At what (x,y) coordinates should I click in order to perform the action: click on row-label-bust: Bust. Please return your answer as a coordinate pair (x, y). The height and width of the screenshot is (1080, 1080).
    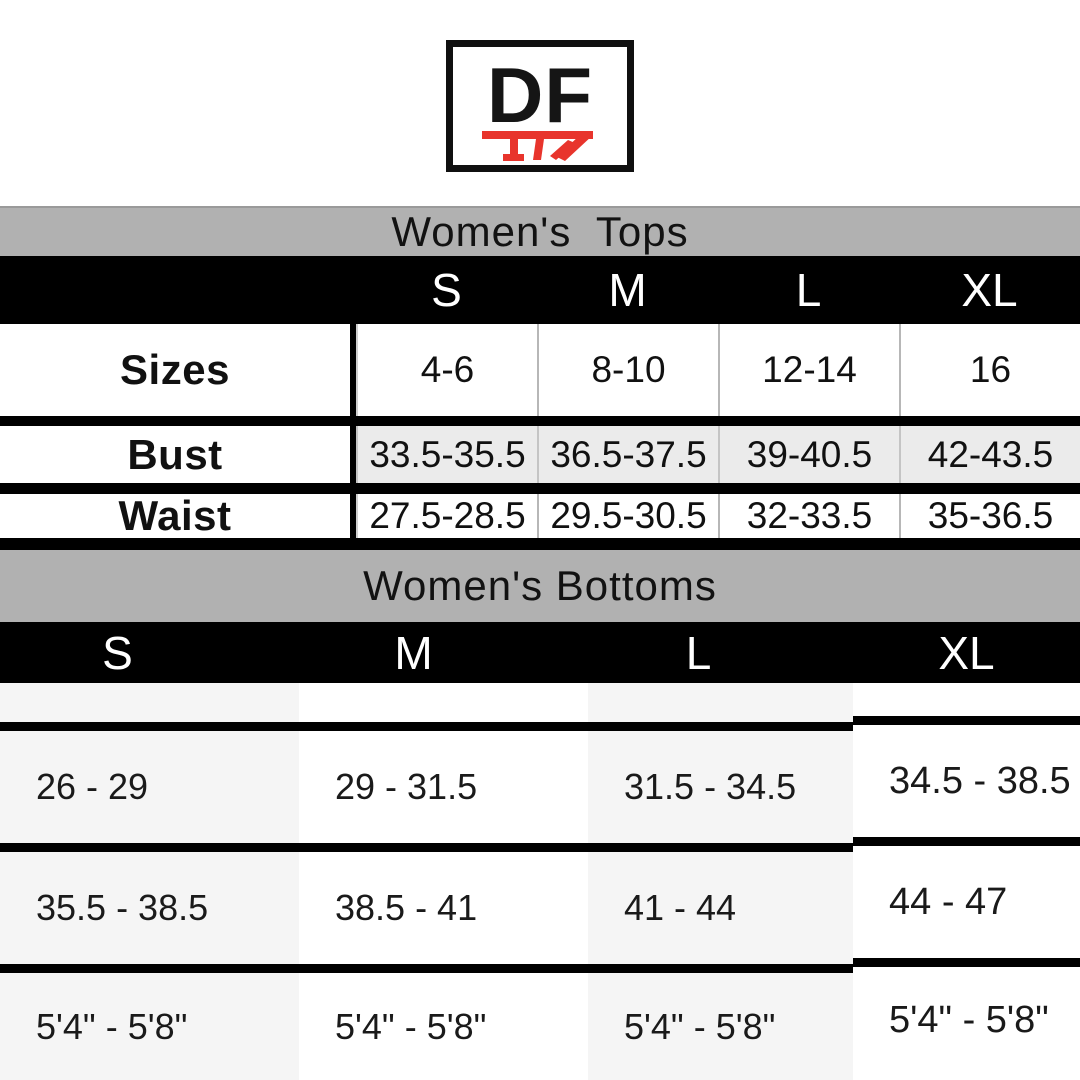
    Looking at the image, I should click on (178, 454).